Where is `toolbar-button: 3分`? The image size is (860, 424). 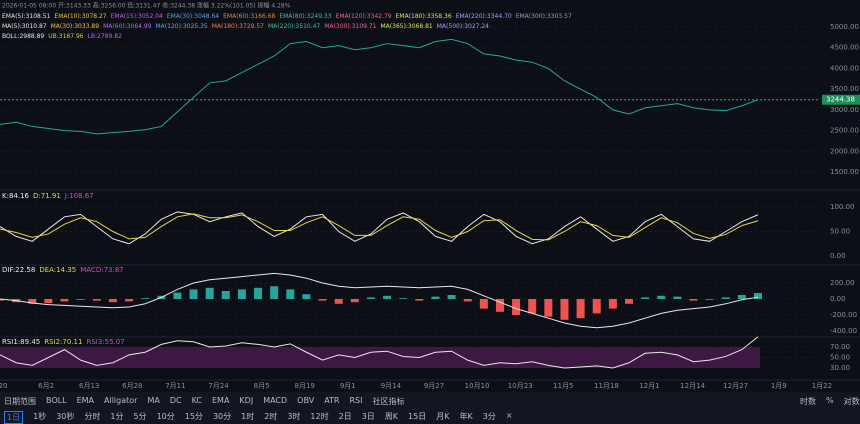
toolbar-button: 3分 is located at coordinates (489, 416).